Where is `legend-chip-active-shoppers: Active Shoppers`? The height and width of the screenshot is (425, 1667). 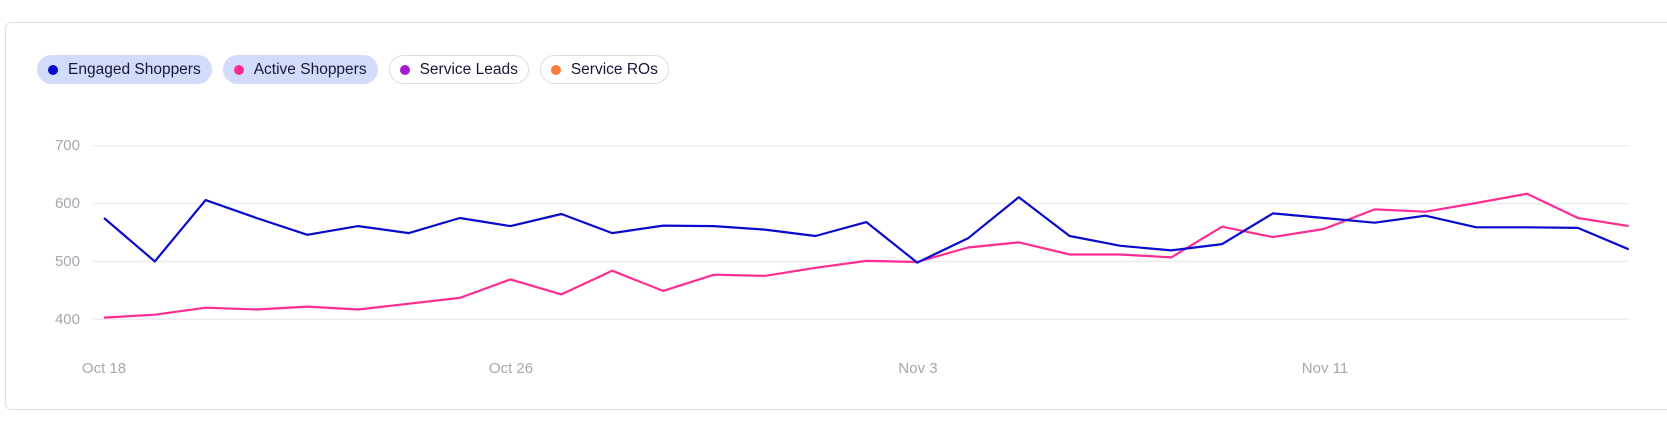
legend-chip-active-shoppers: Active Shoppers is located at coordinates (300, 69).